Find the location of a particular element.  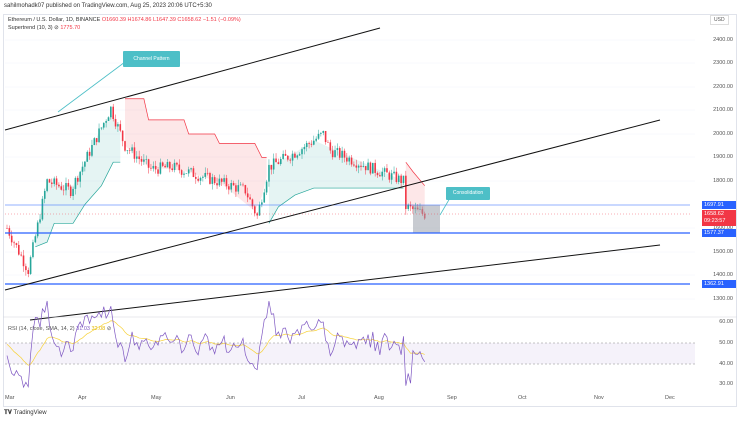

rsi-sma-line is located at coordinates (215, 343).